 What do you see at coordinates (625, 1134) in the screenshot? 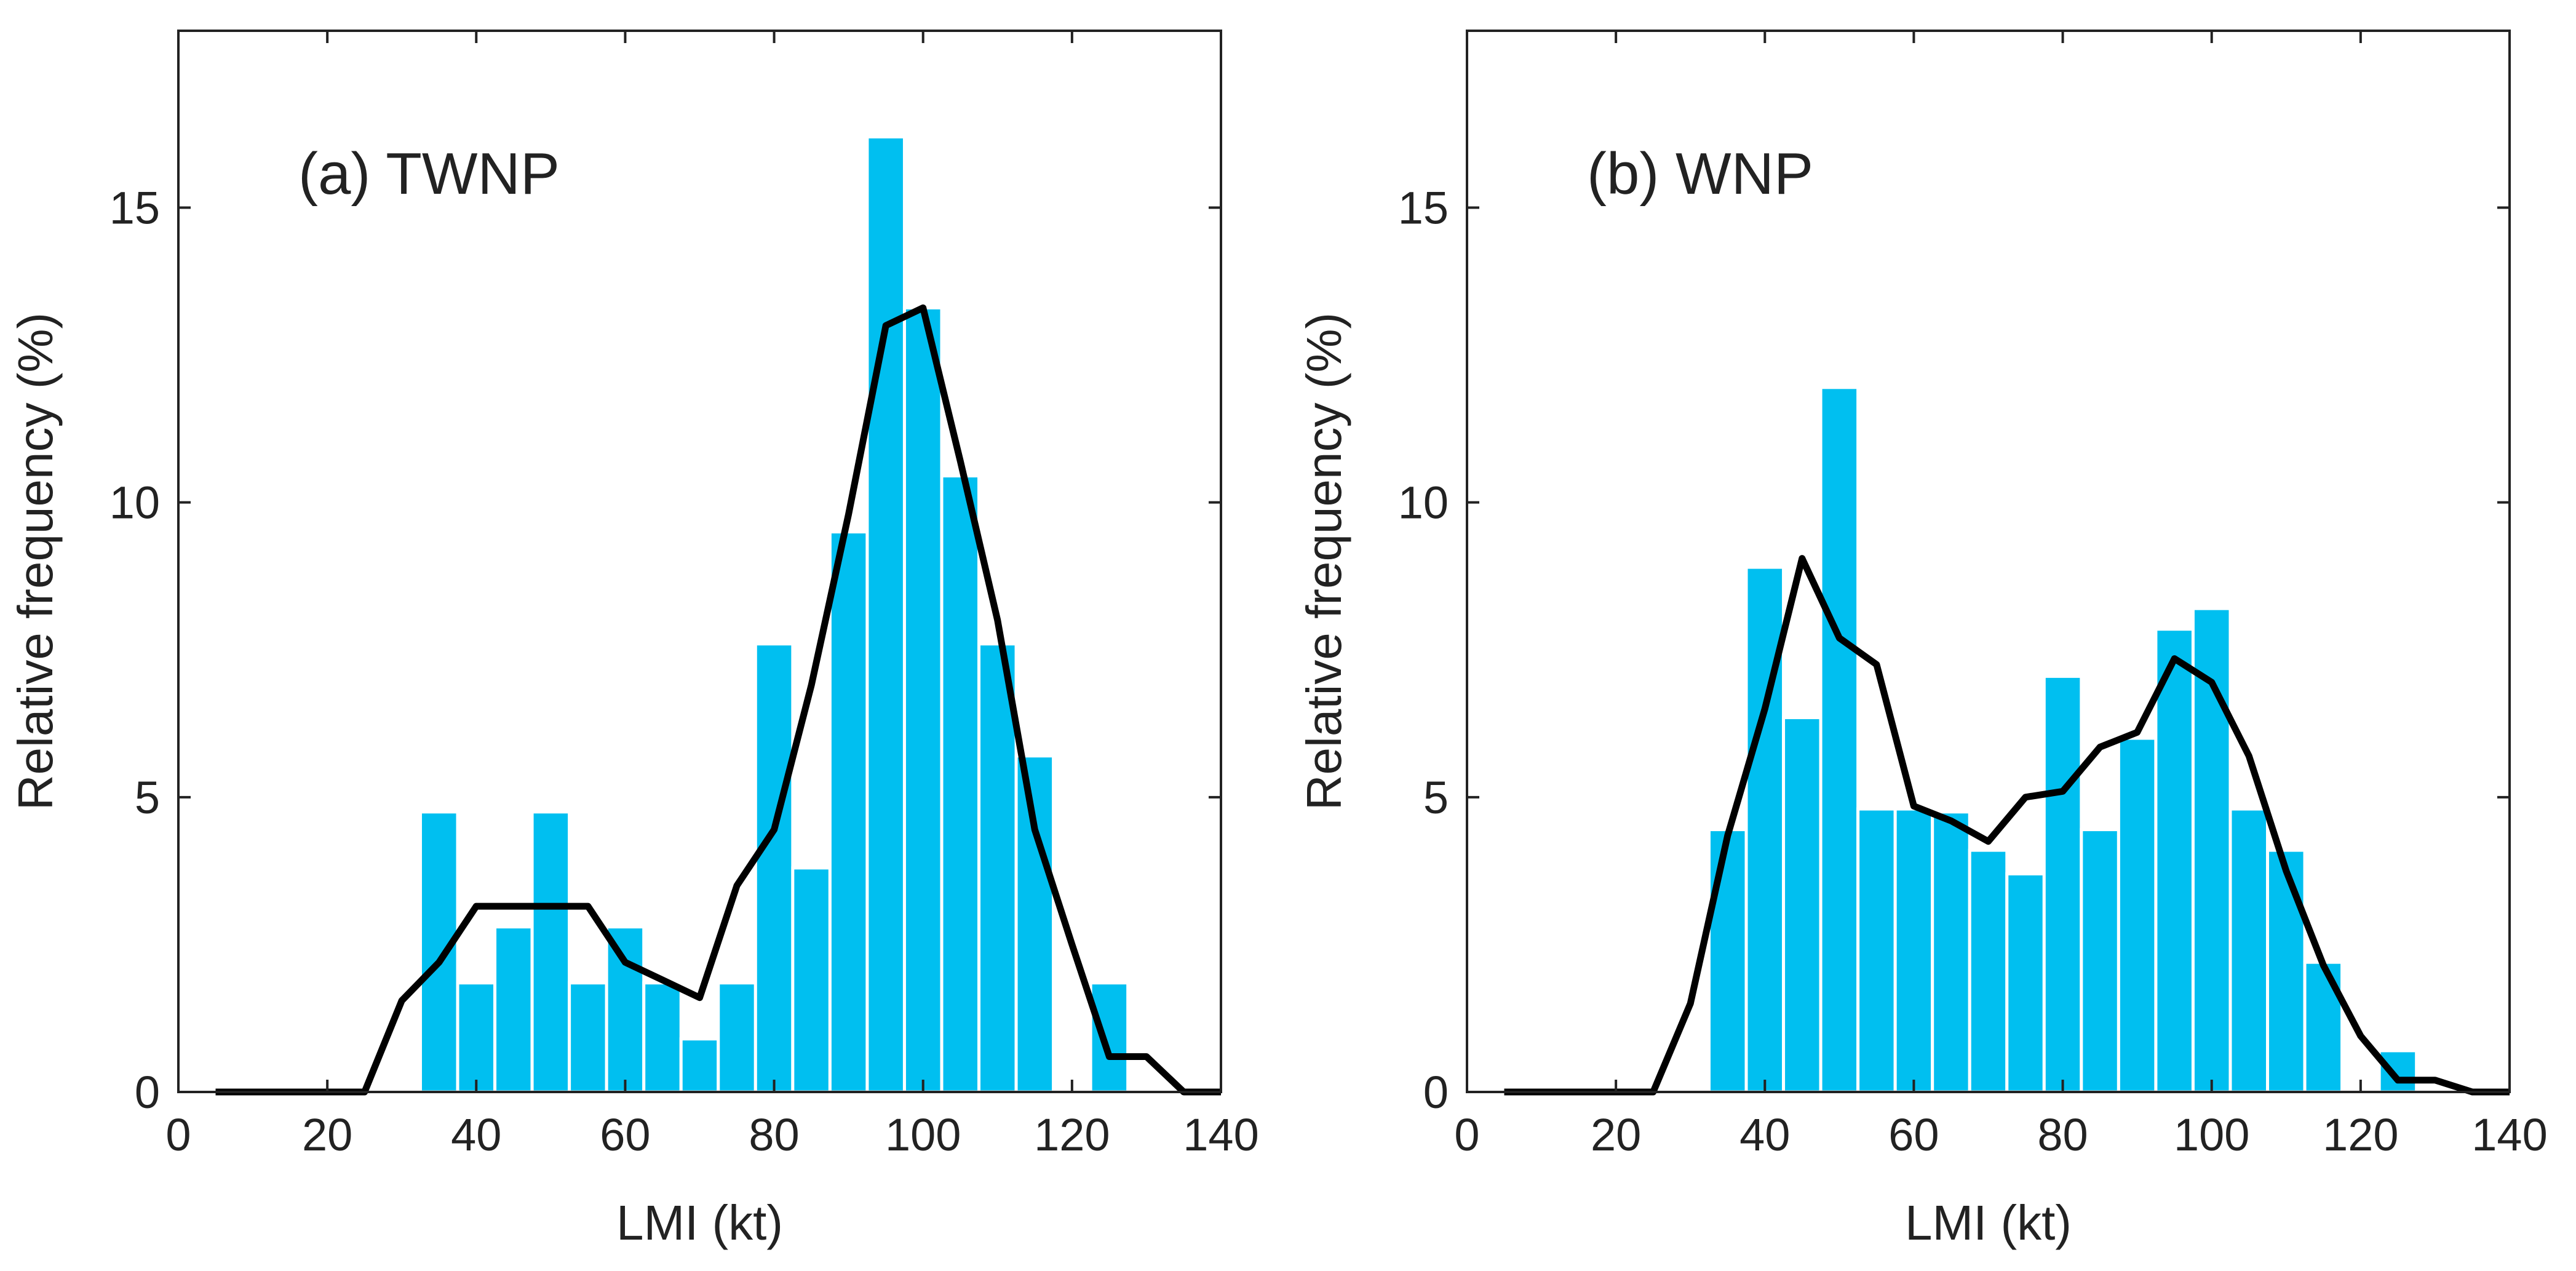
I see `x-tick-label-twnp-60: 60` at bounding box center [625, 1134].